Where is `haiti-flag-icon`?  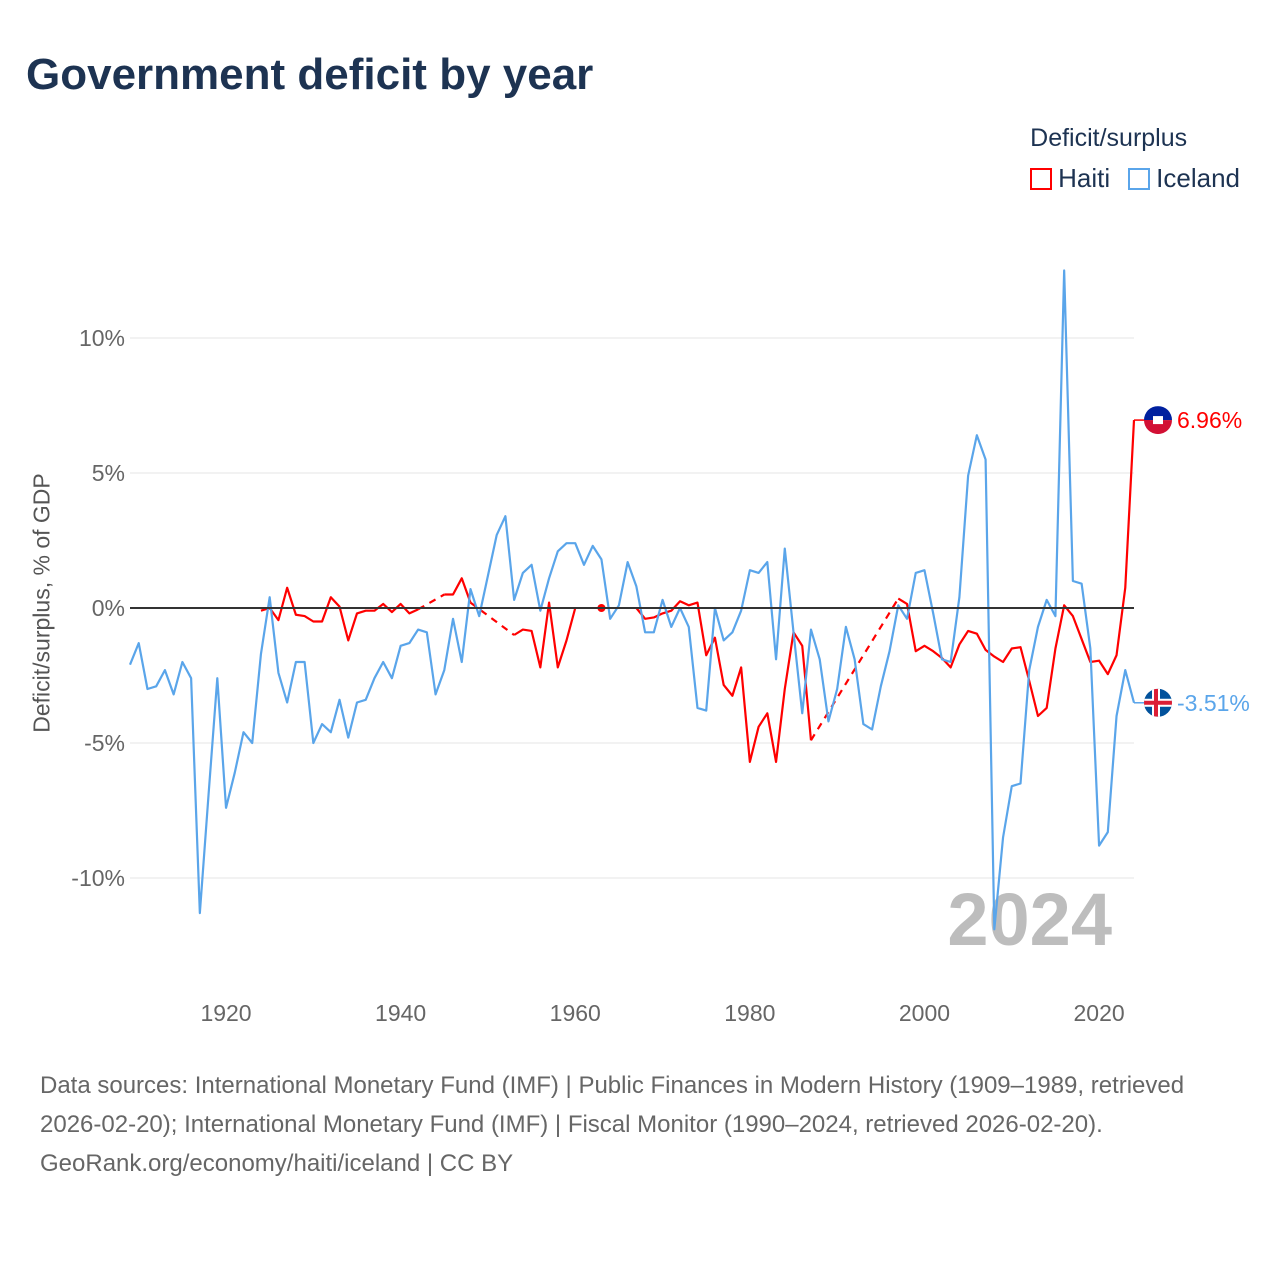
haiti-flag-icon is located at coordinates (1158, 420).